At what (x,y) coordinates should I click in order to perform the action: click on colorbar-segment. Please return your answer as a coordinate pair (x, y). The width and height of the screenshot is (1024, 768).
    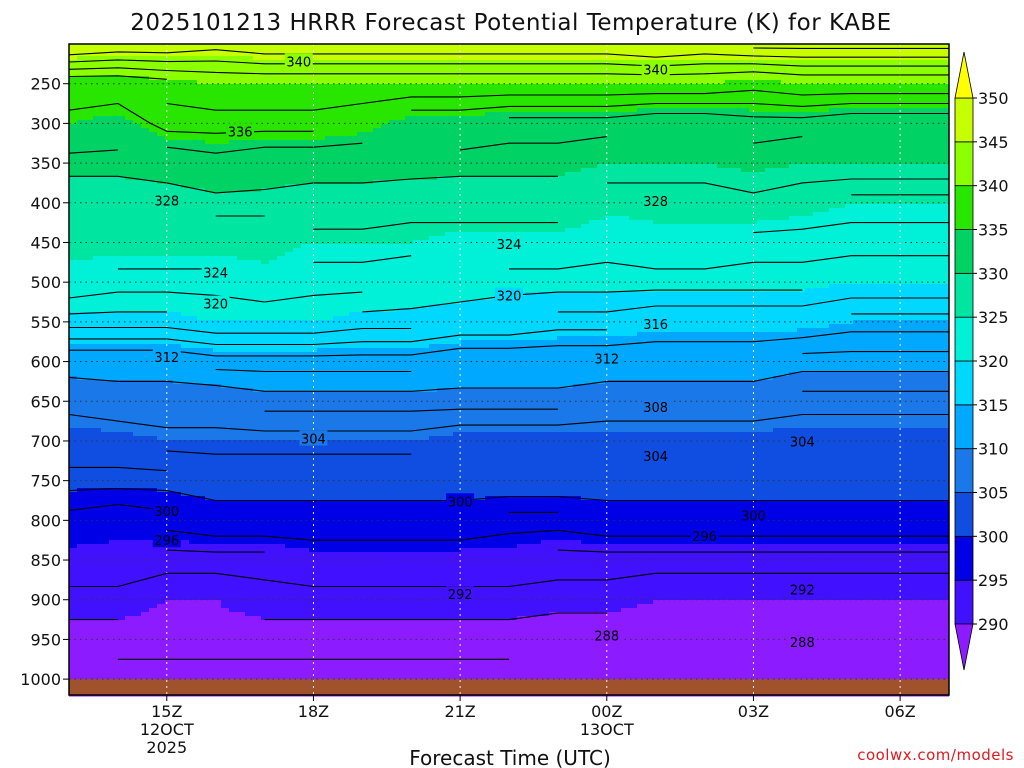
    Looking at the image, I should click on (964, 251).